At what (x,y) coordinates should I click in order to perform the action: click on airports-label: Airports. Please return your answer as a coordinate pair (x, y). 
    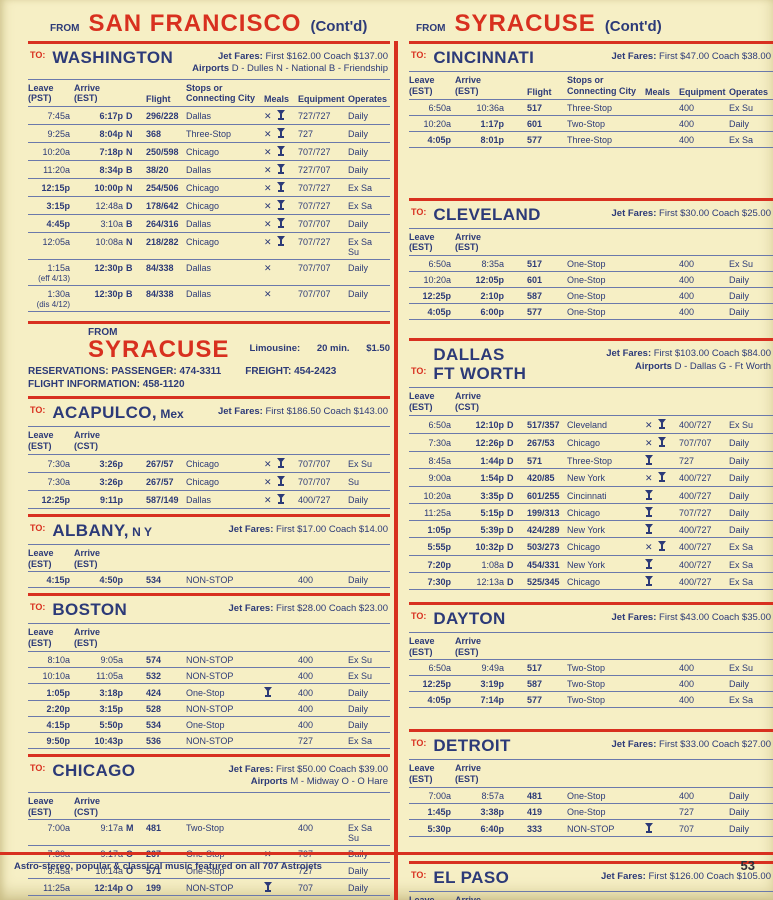
    Looking at the image, I should click on (654, 366).